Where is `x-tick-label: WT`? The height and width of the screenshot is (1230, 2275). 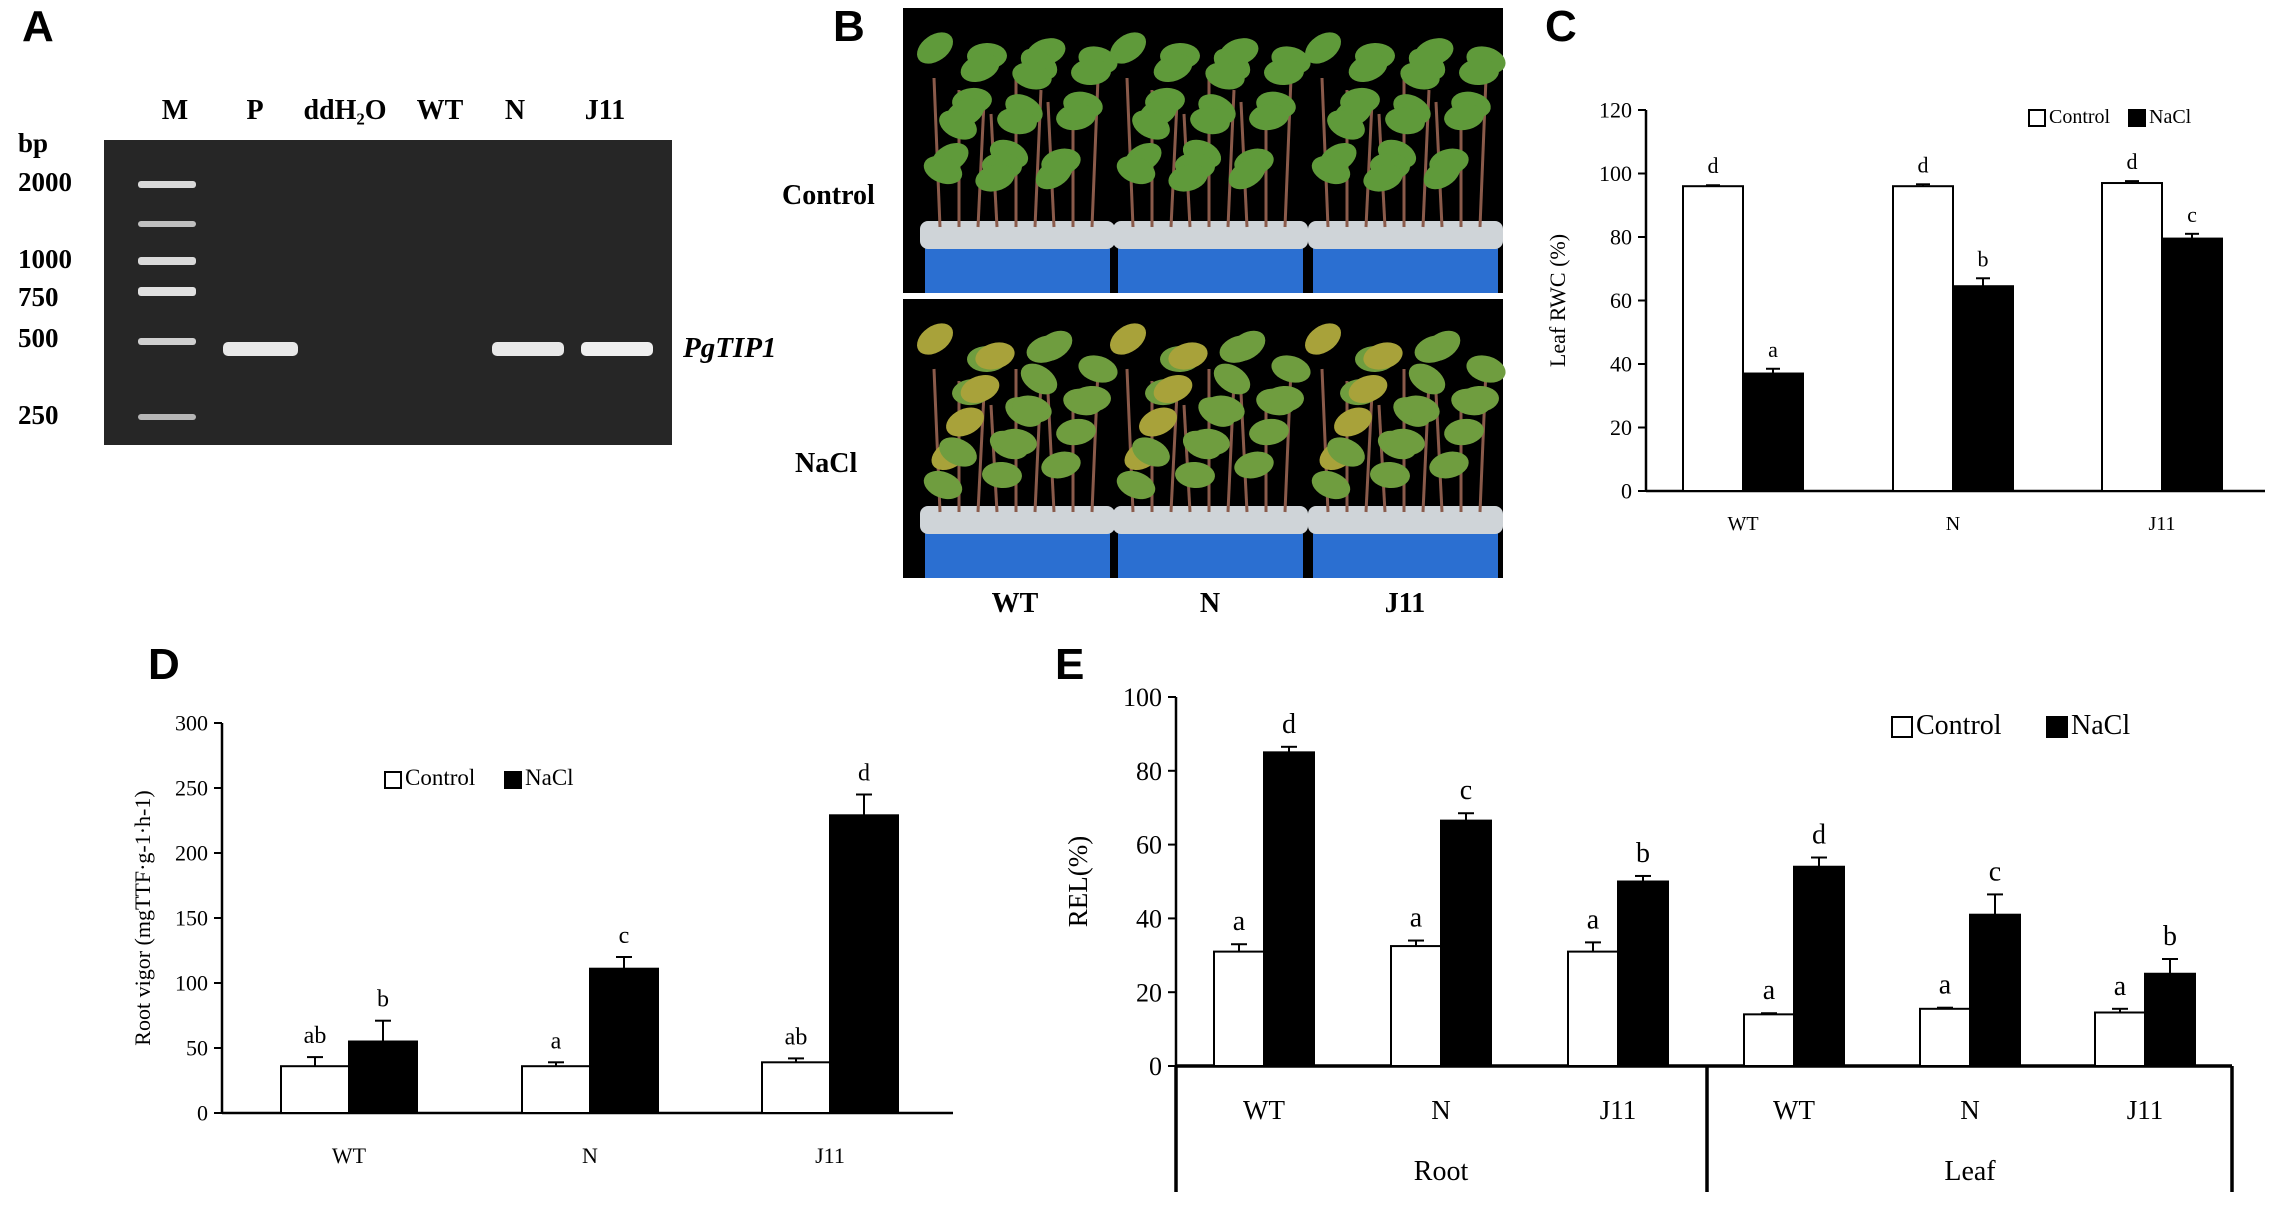 x-tick-label: WT is located at coordinates (349, 1155).